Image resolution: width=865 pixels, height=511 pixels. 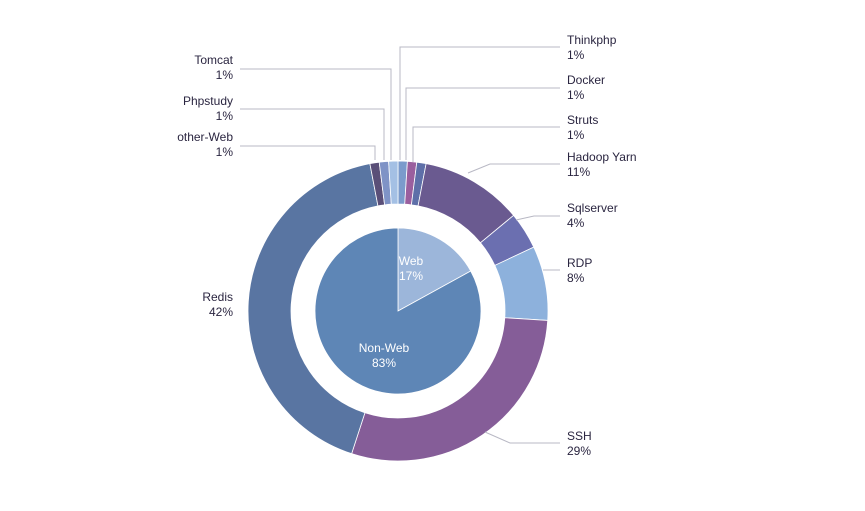 I want to click on leader-phpstudy, so click(x=312, y=134).